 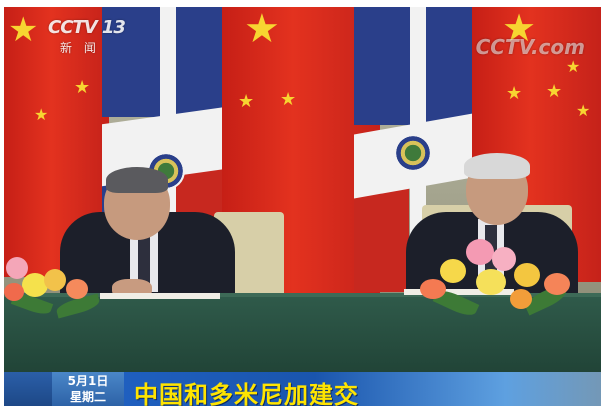 I want to click on headline-text: 中国和多米尼加建交, so click(x=246, y=393).